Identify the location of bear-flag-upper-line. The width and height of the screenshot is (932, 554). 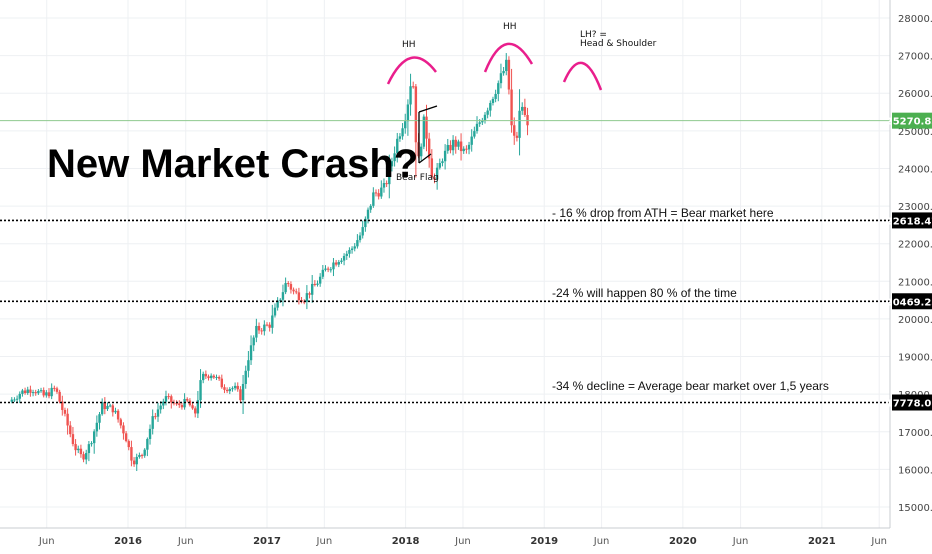
(428, 109).